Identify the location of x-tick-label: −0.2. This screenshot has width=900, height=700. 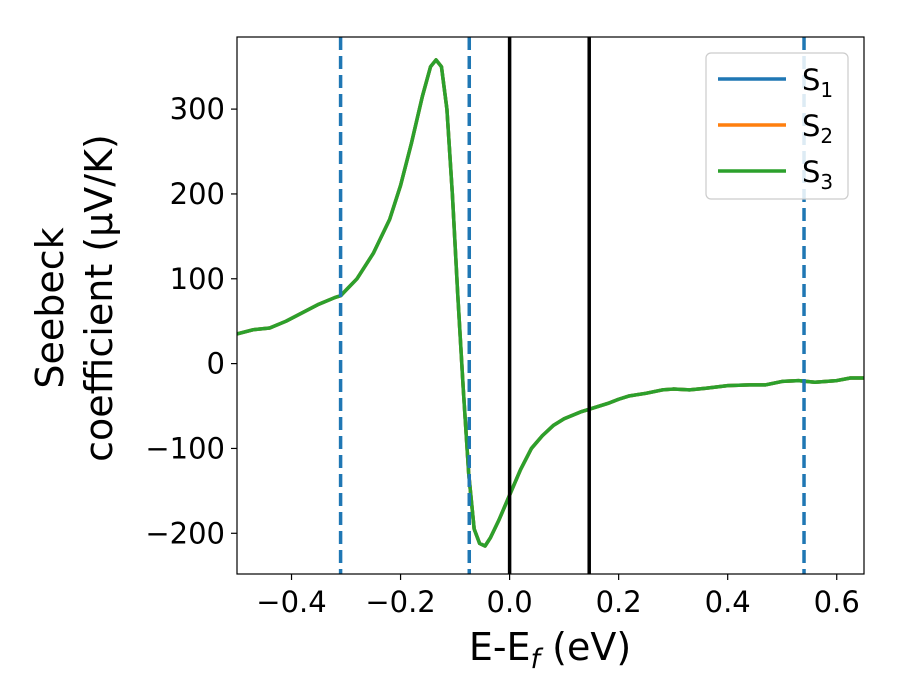
(400, 602).